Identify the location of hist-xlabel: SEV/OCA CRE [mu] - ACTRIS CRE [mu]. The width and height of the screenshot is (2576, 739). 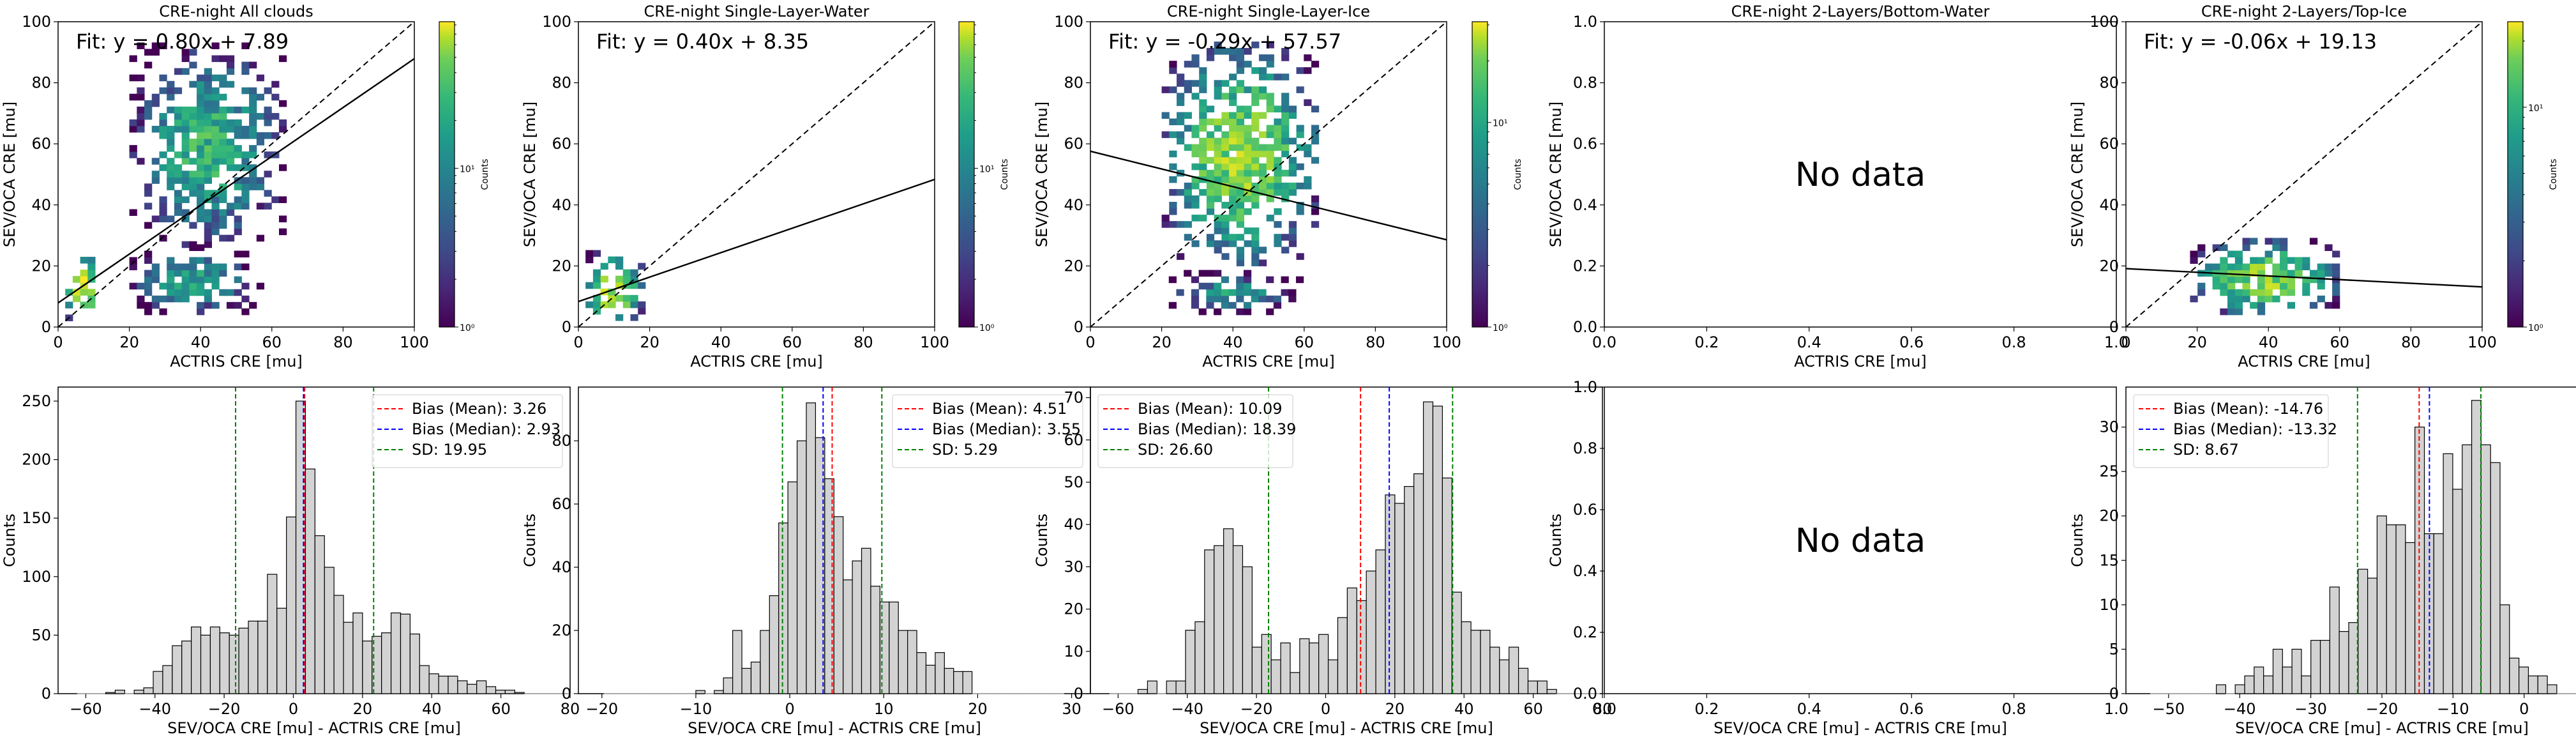
(314, 728).